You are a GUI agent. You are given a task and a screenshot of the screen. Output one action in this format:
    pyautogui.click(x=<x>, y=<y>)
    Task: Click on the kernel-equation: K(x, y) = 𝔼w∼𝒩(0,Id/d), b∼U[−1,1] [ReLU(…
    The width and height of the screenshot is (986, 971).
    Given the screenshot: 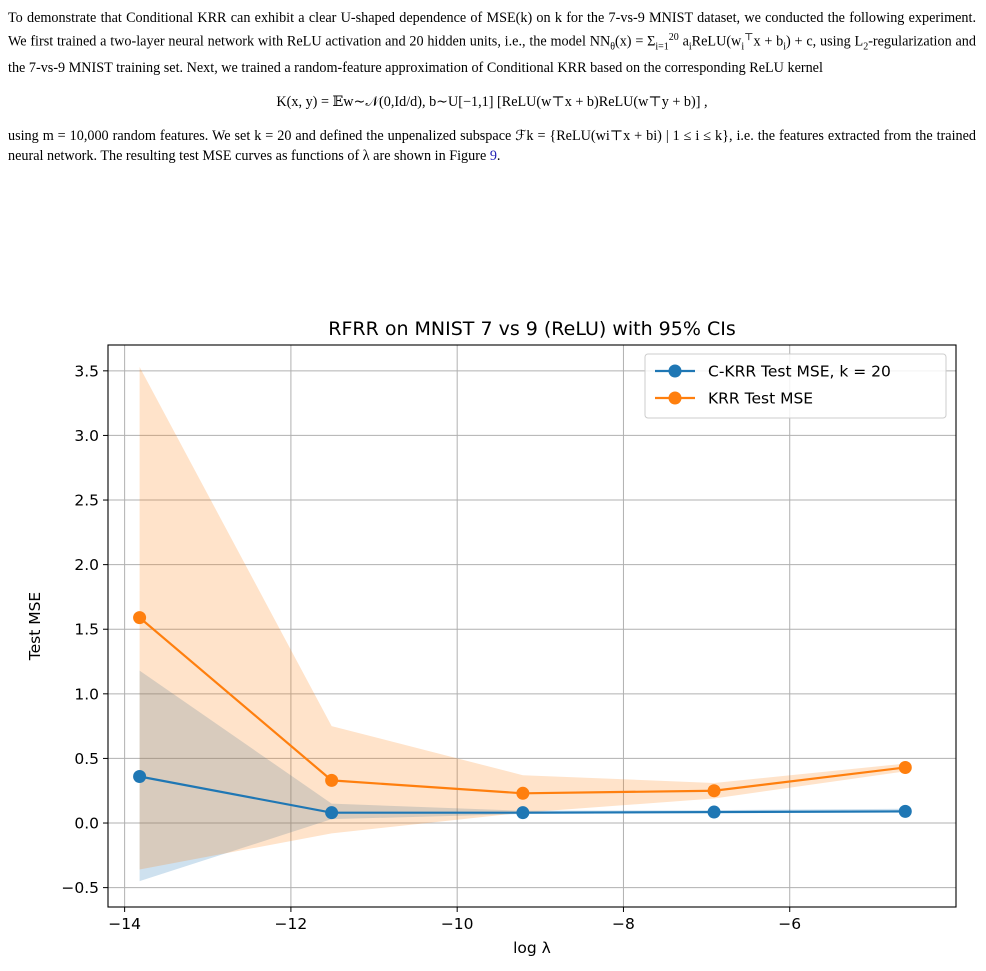 What is the action you would take?
    pyautogui.click(x=492, y=101)
    